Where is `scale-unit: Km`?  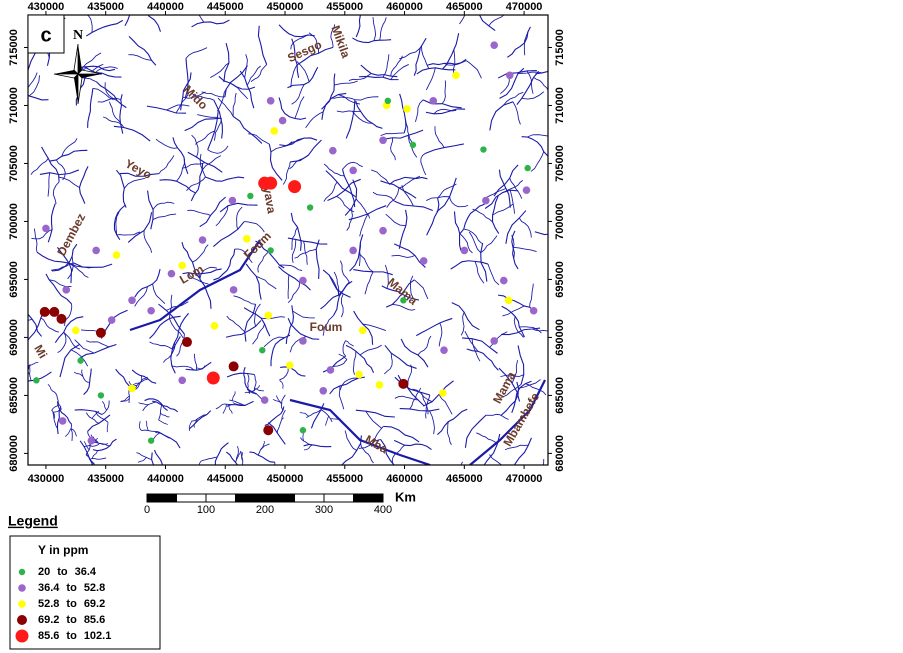
scale-unit: Km is located at coordinates (405, 496).